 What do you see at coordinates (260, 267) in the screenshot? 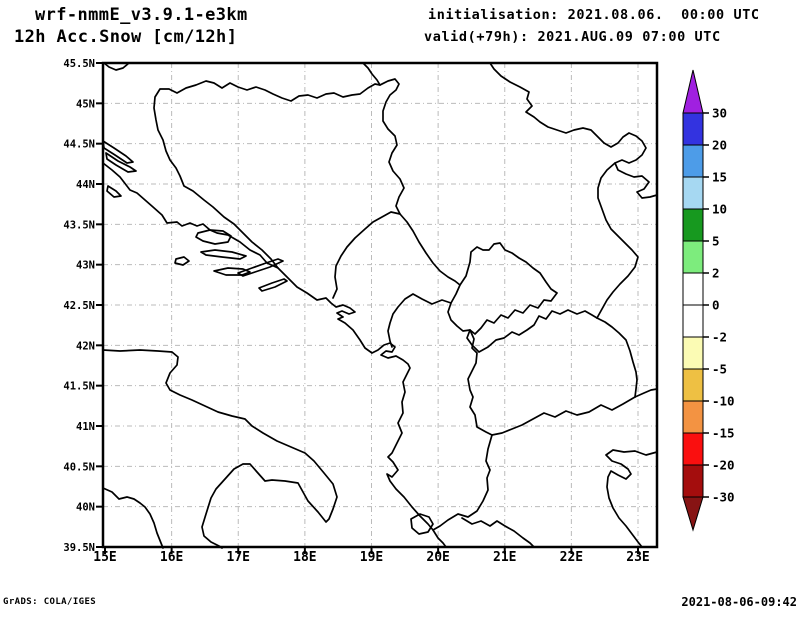
I see `peljesac-peninsula` at bounding box center [260, 267].